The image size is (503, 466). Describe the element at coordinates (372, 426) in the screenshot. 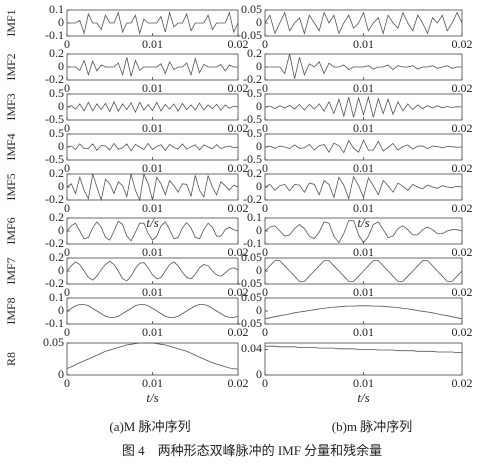

I see `caption-b: (b)m 脉冲序列` at that location.